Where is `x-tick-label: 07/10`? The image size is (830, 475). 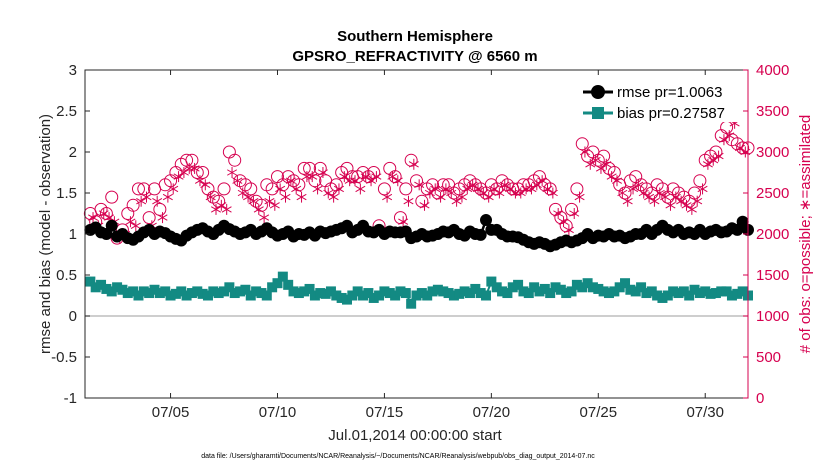 x-tick-label: 07/10 is located at coordinates (278, 412).